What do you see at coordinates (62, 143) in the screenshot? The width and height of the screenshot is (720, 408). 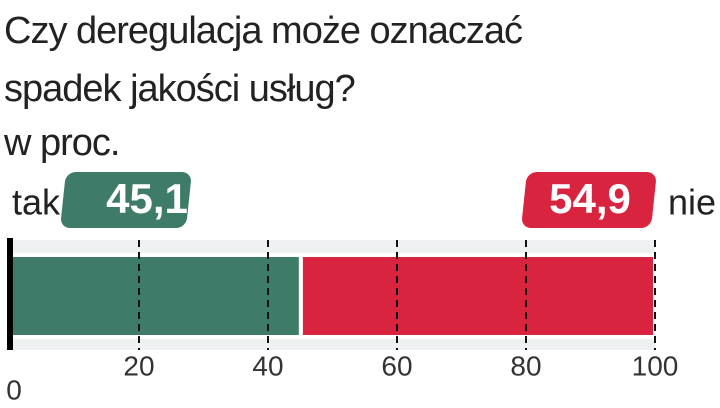 I see `chart-subtitle: w proc.` at bounding box center [62, 143].